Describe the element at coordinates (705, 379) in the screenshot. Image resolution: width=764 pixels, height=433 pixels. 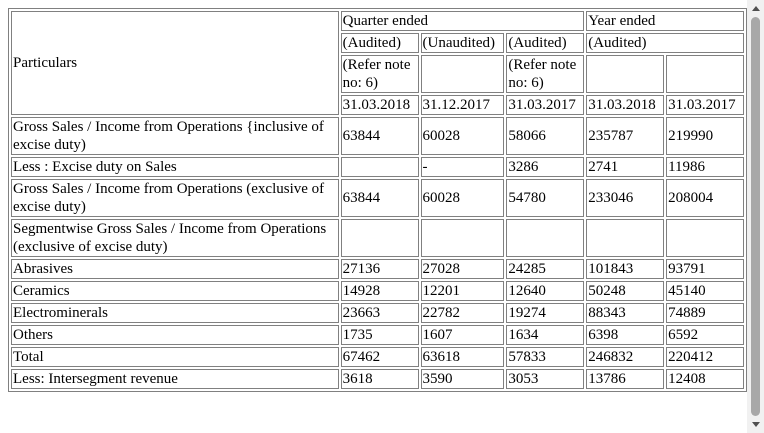
I see `value-cell: 12408` at that location.